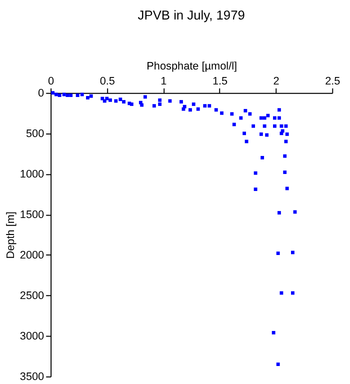  Describe the element at coordinates (107, 81) in the screenshot. I see `x-tick-label: 0.5` at that location.